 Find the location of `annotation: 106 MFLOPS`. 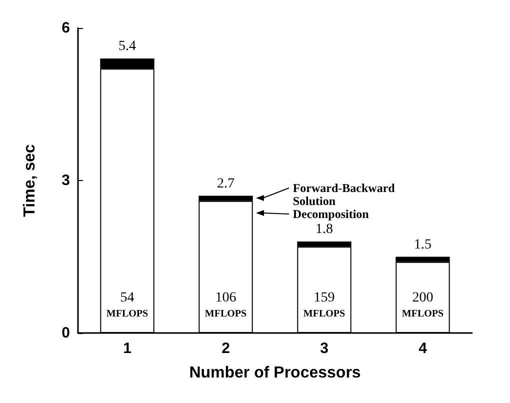

annotation: 106 MFLOPS is located at coordinates (226, 305).